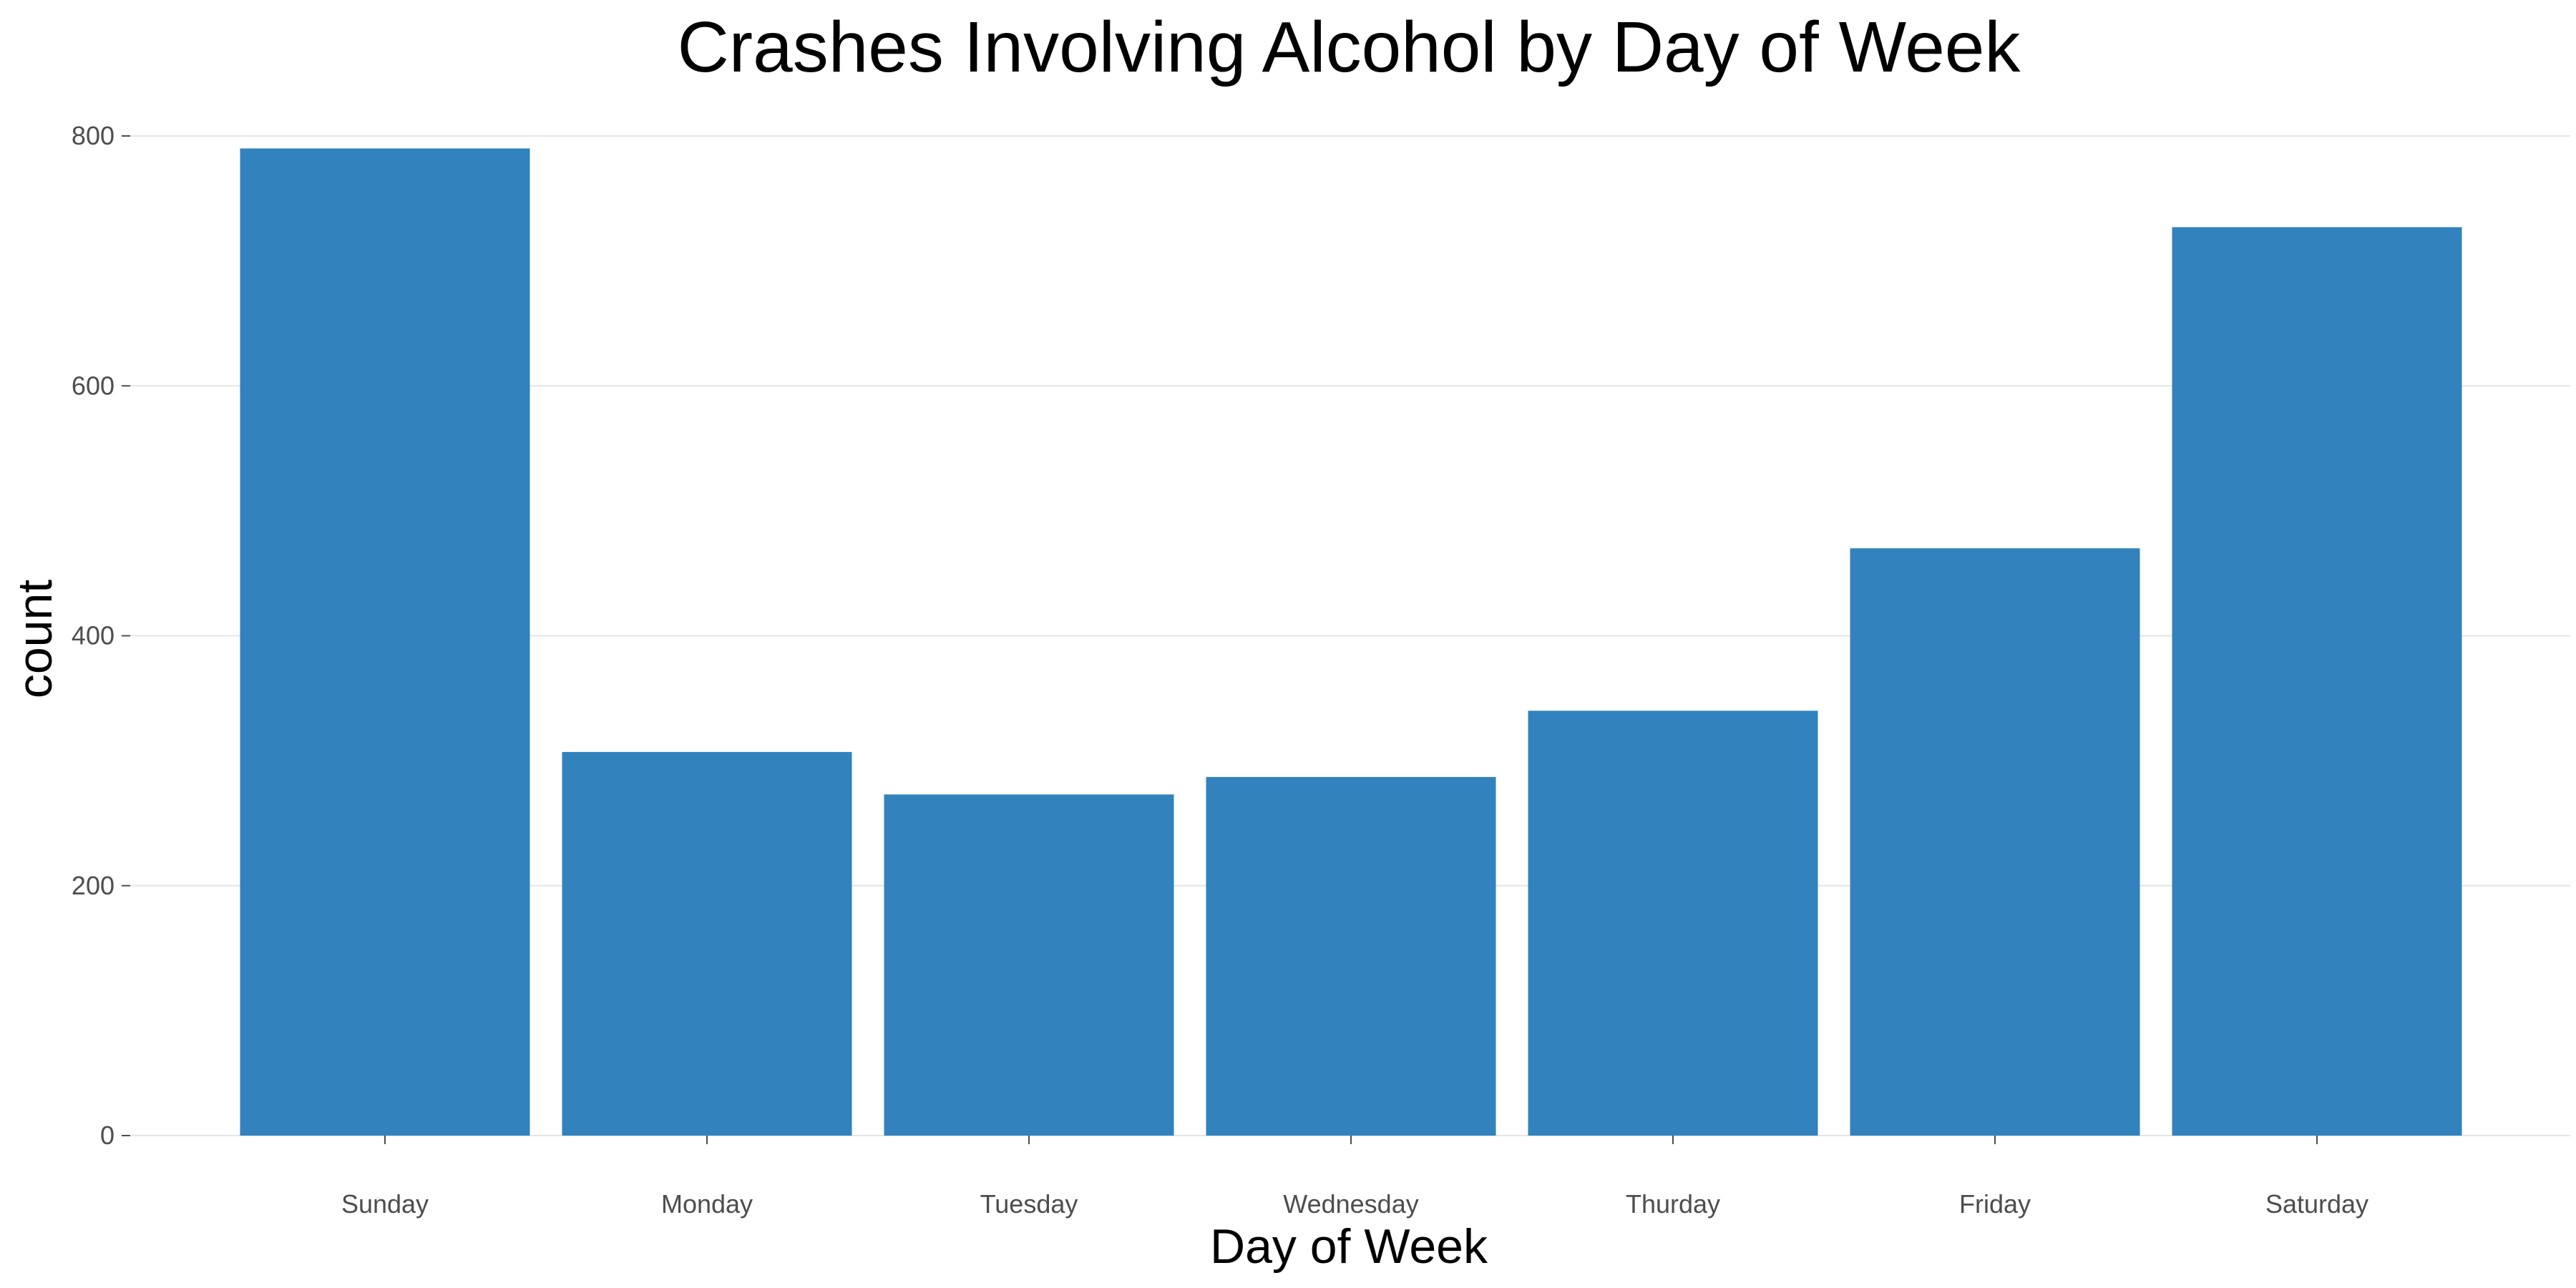  What do you see at coordinates (1029, 1204) in the screenshot?
I see `x-tick-label: Tuesday` at bounding box center [1029, 1204].